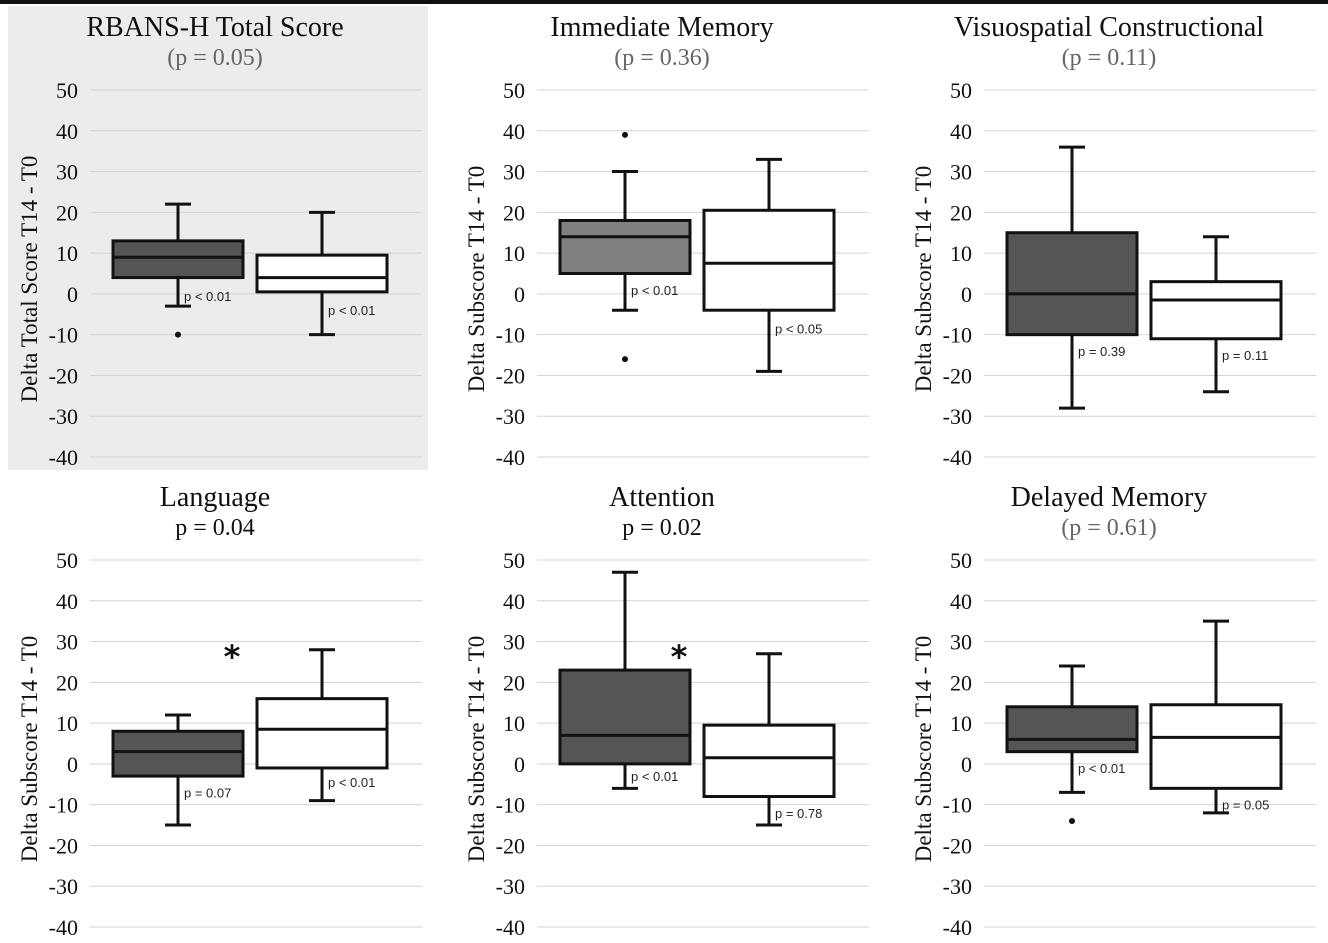  I want to click on chart-subtitle-p-value: (p = 0.11), so click(1109, 58).